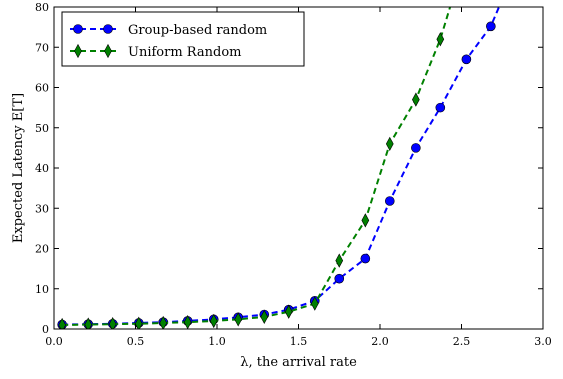 This screenshot has height=379, width=563. Describe the element at coordinates (42, 168) in the screenshot. I see `y-tick-label: 40` at that location.